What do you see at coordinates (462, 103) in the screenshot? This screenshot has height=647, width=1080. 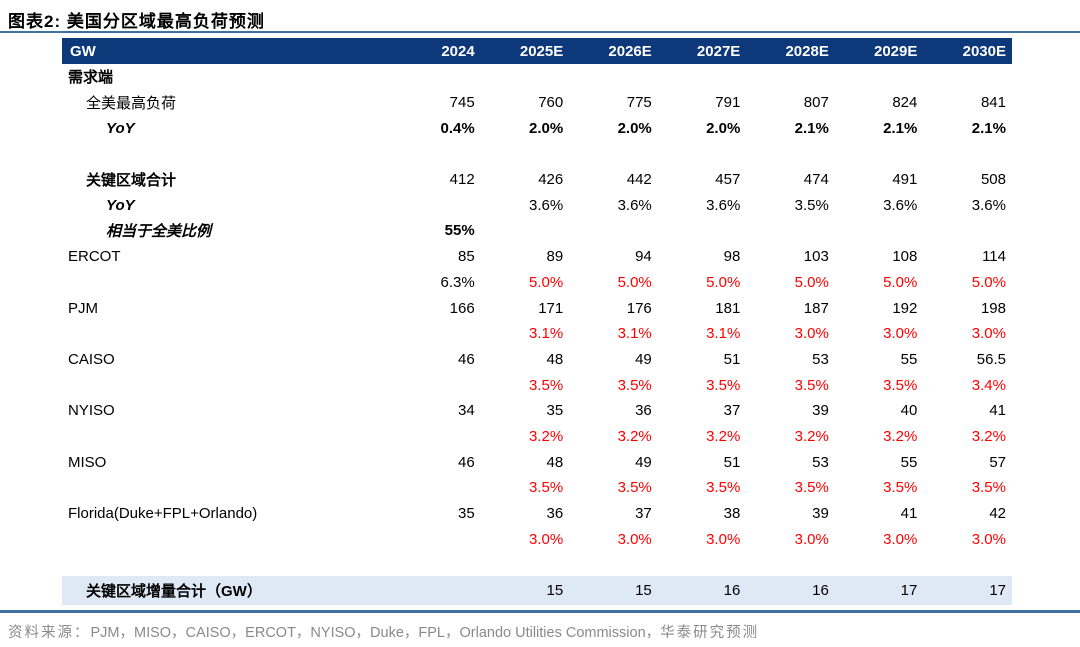 I see `cell-2024: 745` at bounding box center [462, 103].